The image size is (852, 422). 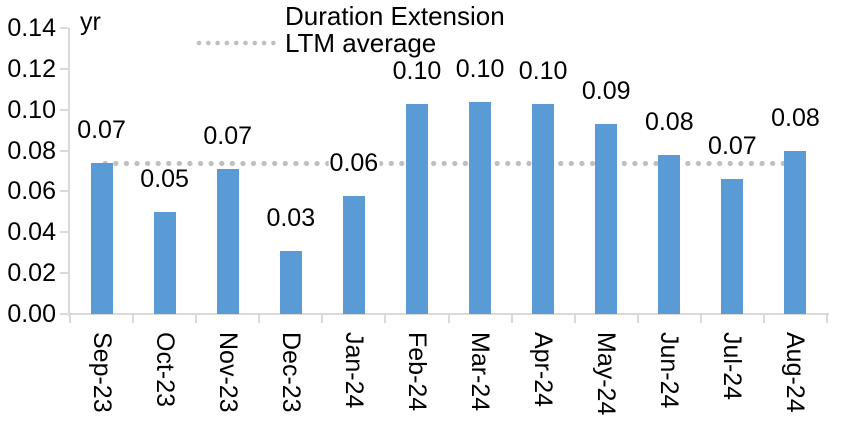 What do you see at coordinates (31, 273) in the screenshot?
I see `y-axis-tick-label: 0.02` at bounding box center [31, 273].